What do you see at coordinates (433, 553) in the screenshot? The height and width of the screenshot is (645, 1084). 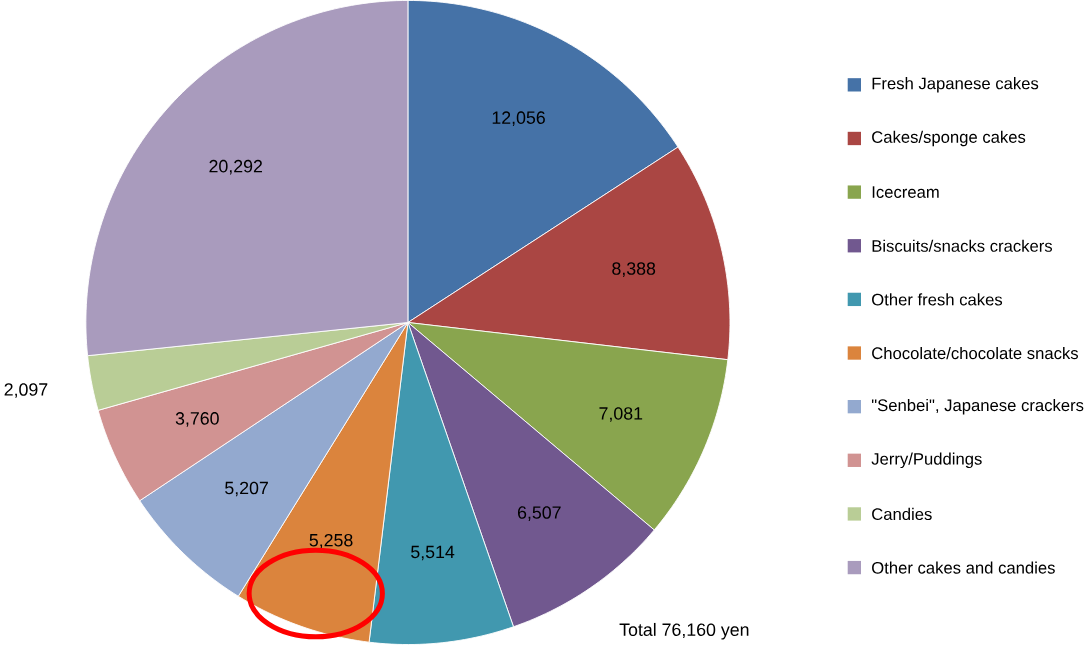 I see `data-label: 5,514` at bounding box center [433, 553].